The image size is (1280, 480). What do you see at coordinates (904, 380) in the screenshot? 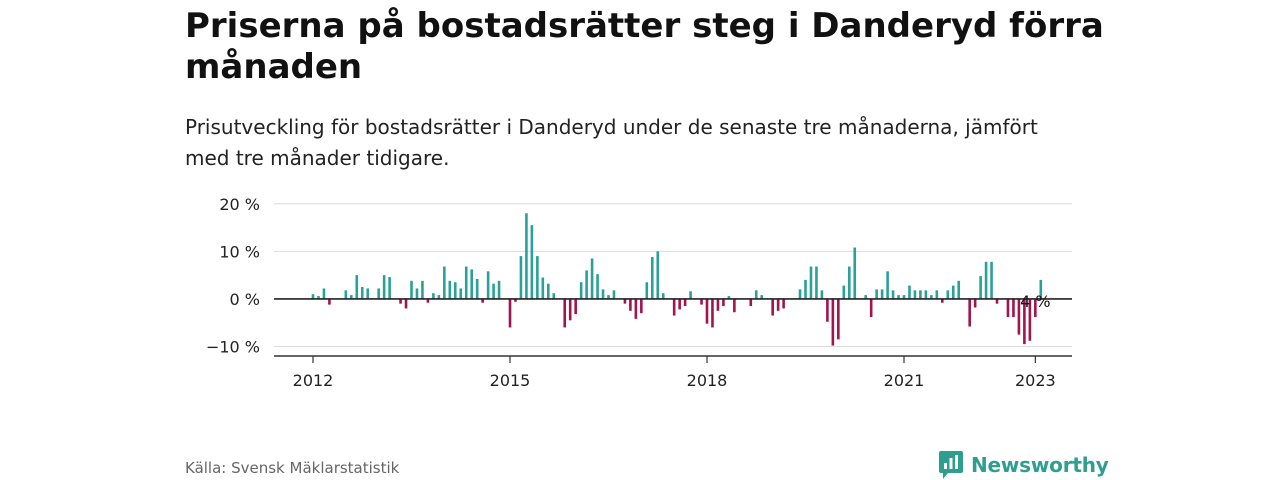
I see `x-tick-label: 2021` at bounding box center [904, 380].